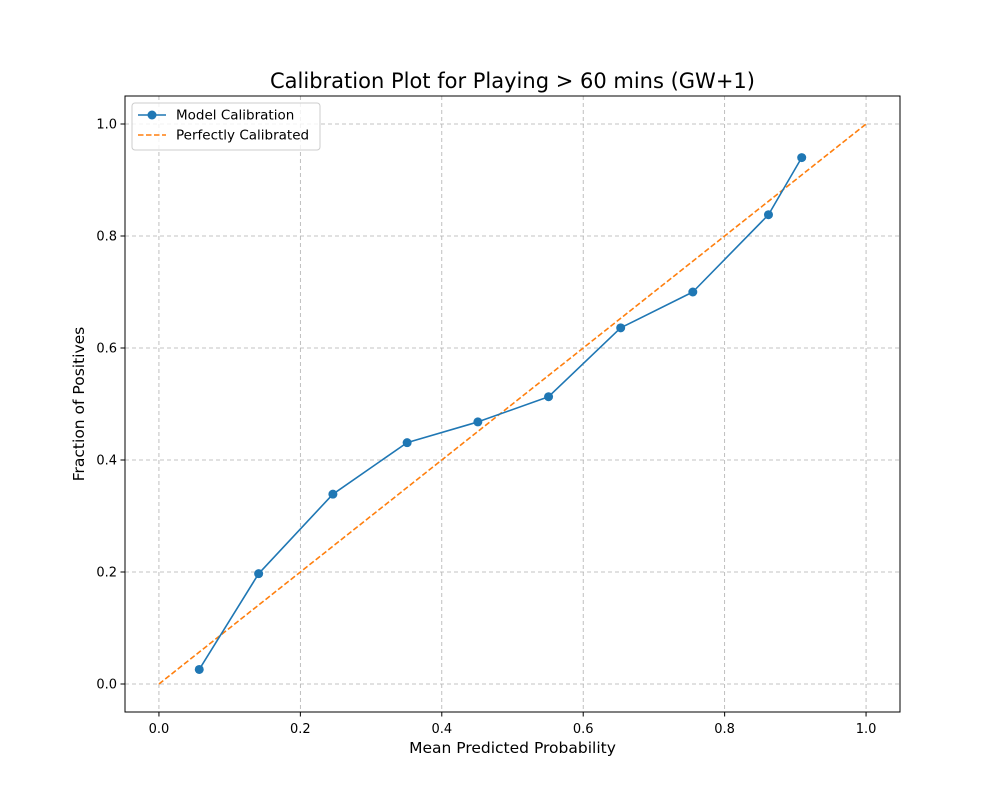 This screenshot has height=800, width=1000. What do you see at coordinates (159, 729) in the screenshot?
I see `x-tick-label: 0.0` at bounding box center [159, 729].